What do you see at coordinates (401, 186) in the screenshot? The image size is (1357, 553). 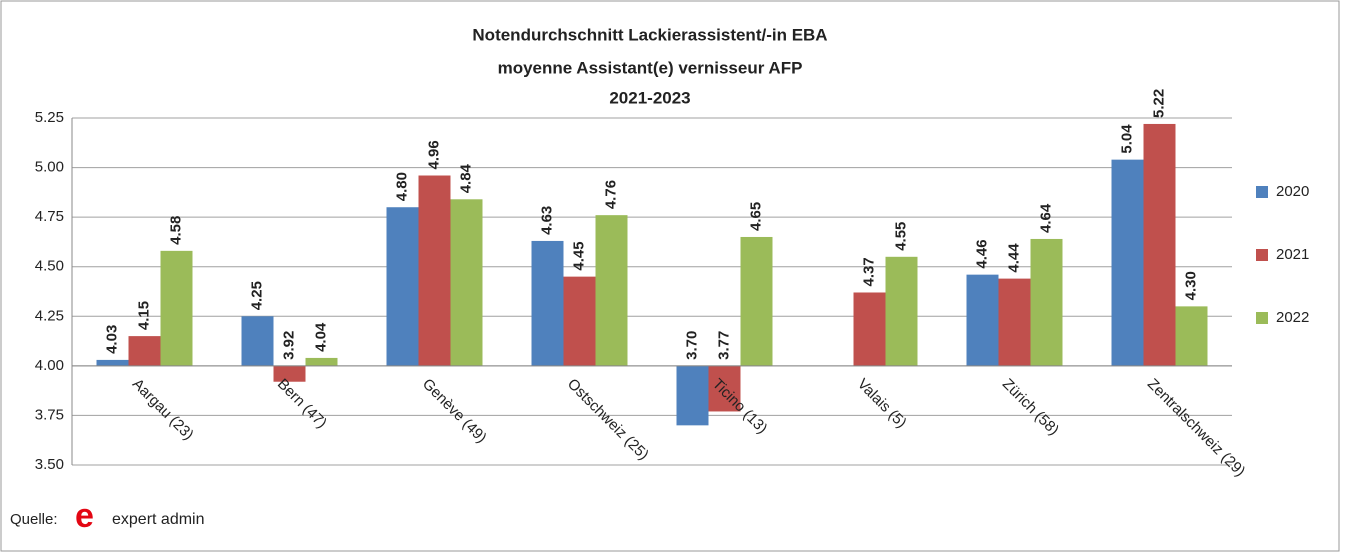 I see `data-label: 4.80` at bounding box center [401, 186].